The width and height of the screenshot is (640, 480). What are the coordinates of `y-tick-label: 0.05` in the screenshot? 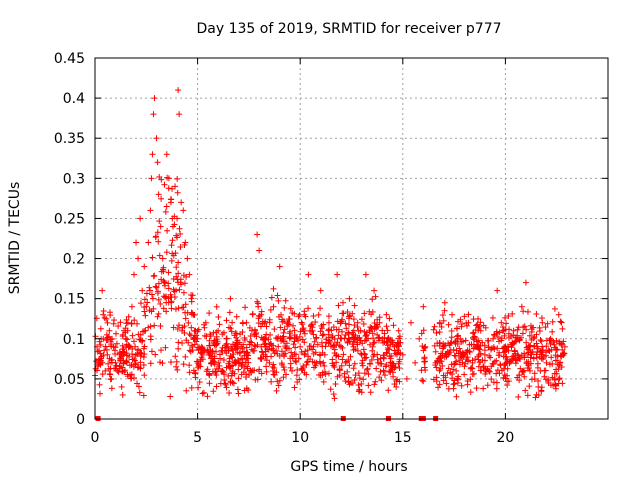 It's located at (69, 380).